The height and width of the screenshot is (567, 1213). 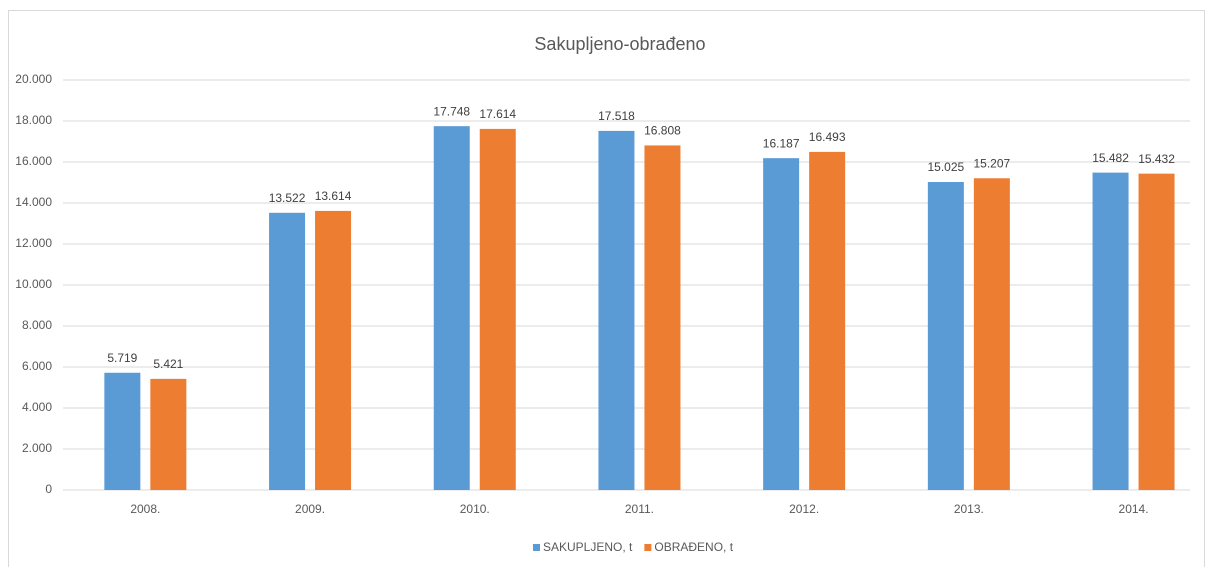 What do you see at coordinates (1110, 158) in the screenshot?
I see `data-label: 15.482` at bounding box center [1110, 158].